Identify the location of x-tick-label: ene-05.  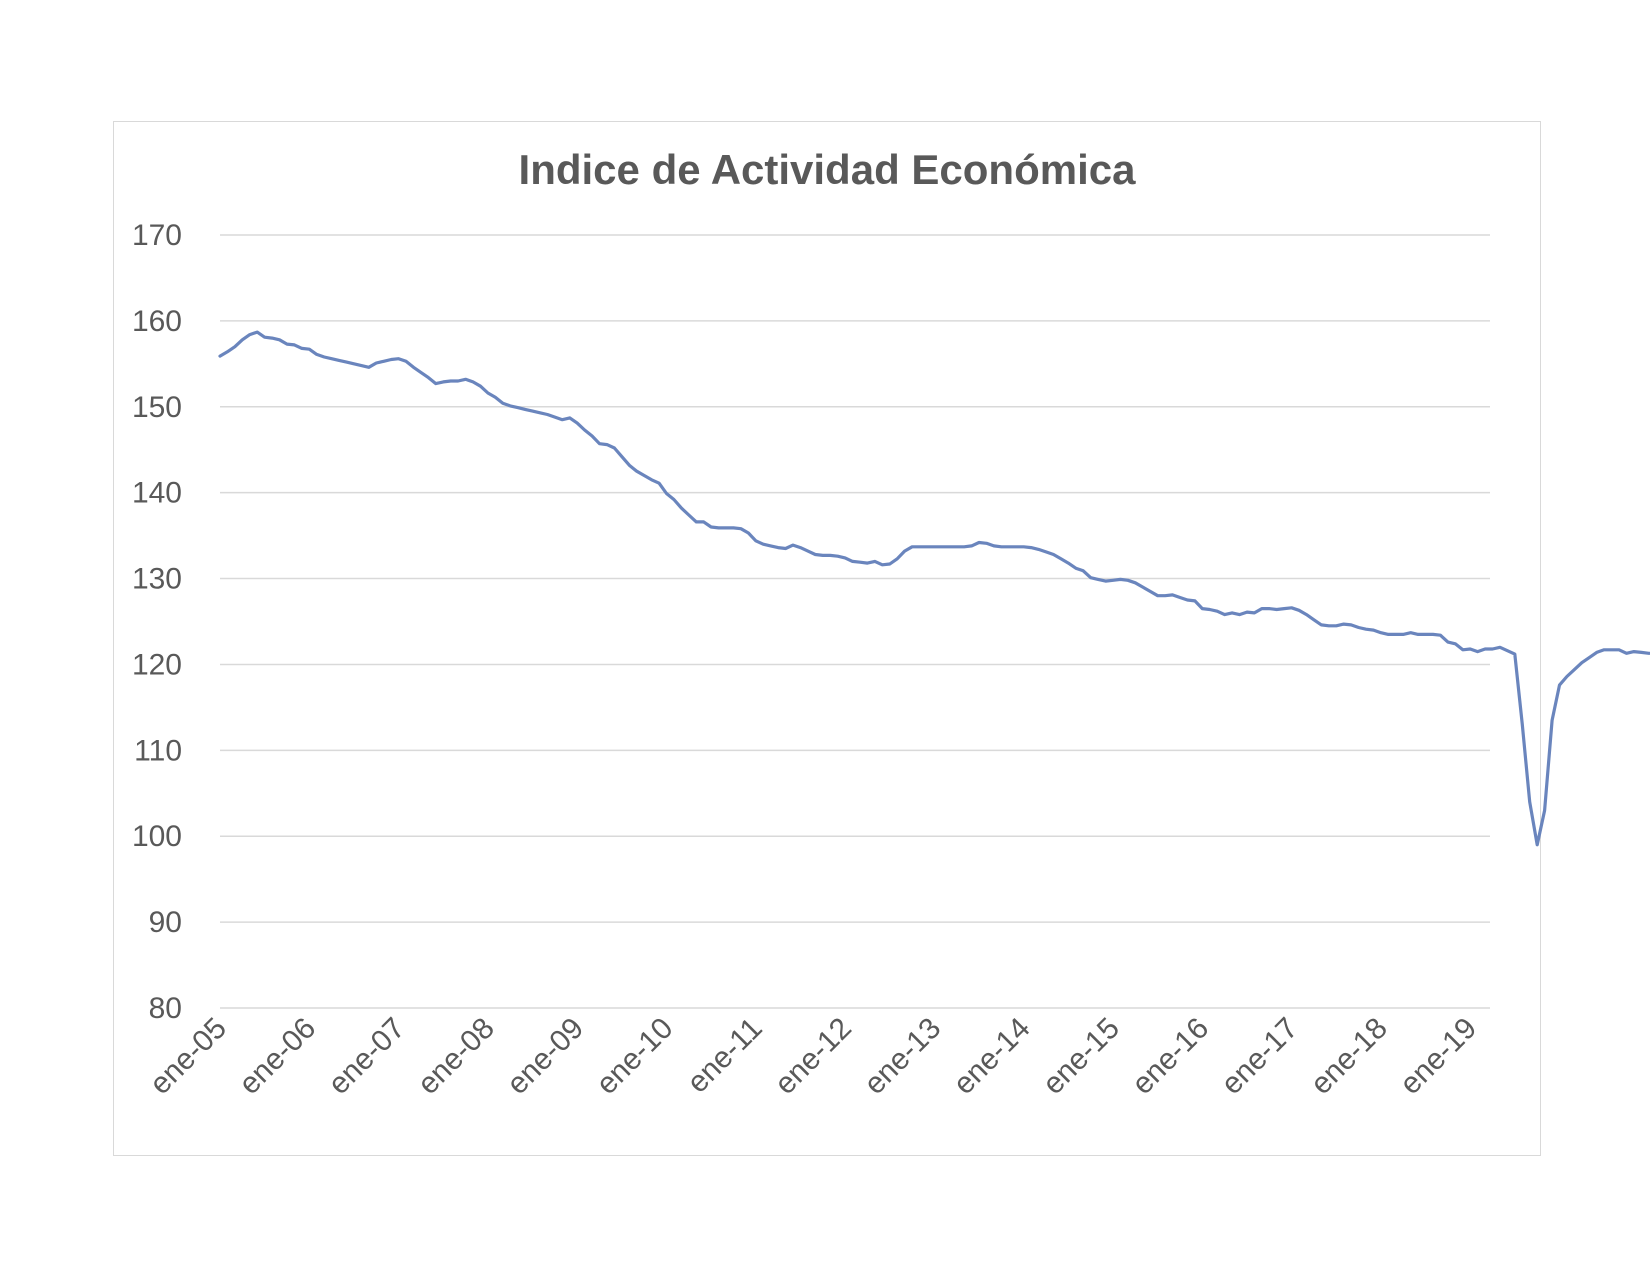
(188, 1056).